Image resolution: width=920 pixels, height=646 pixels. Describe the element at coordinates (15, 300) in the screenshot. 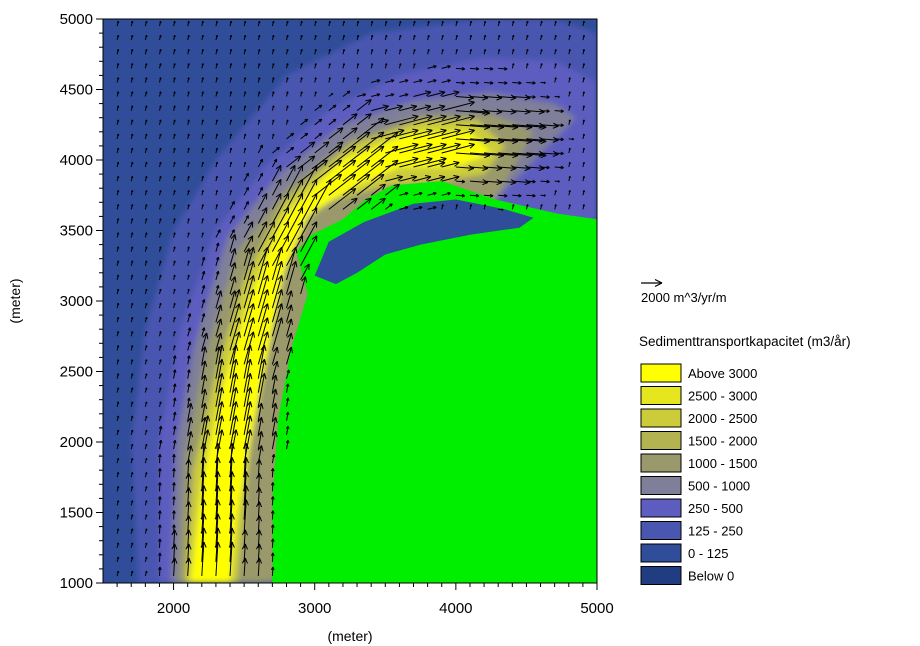

I see `y-axis-title: (meter)` at that location.